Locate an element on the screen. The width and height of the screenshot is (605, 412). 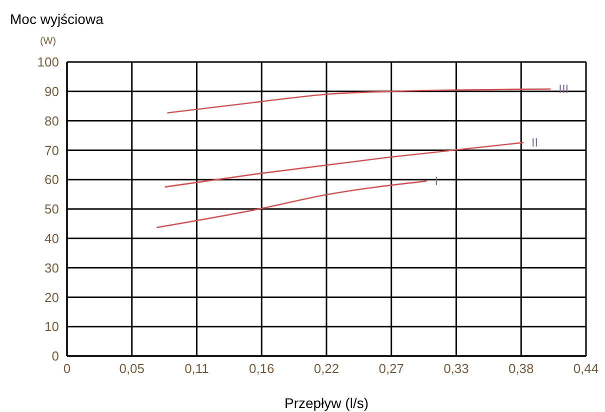
x-tick-label: 0,22 is located at coordinates (327, 368).